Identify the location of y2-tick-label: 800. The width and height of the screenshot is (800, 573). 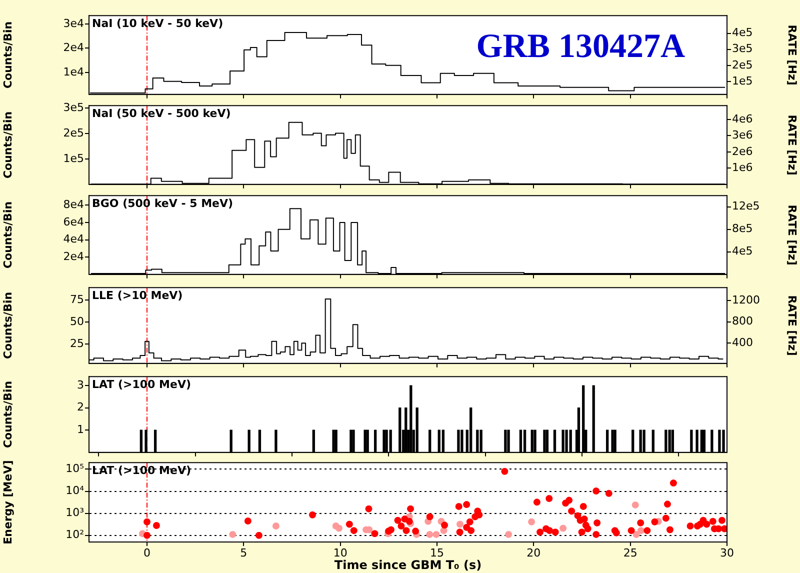
(742, 321).